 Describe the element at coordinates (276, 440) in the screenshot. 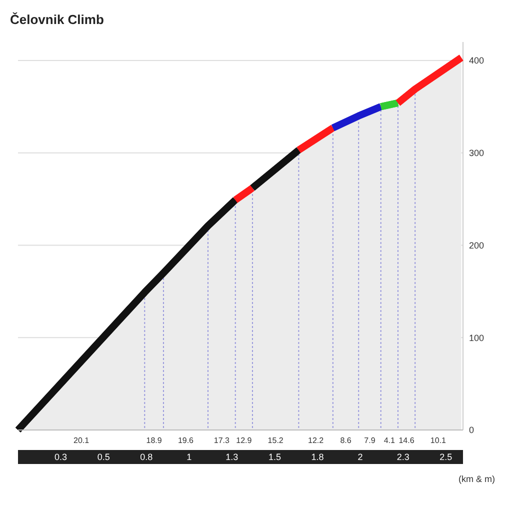

I see `annotation: 15.2` at that location.